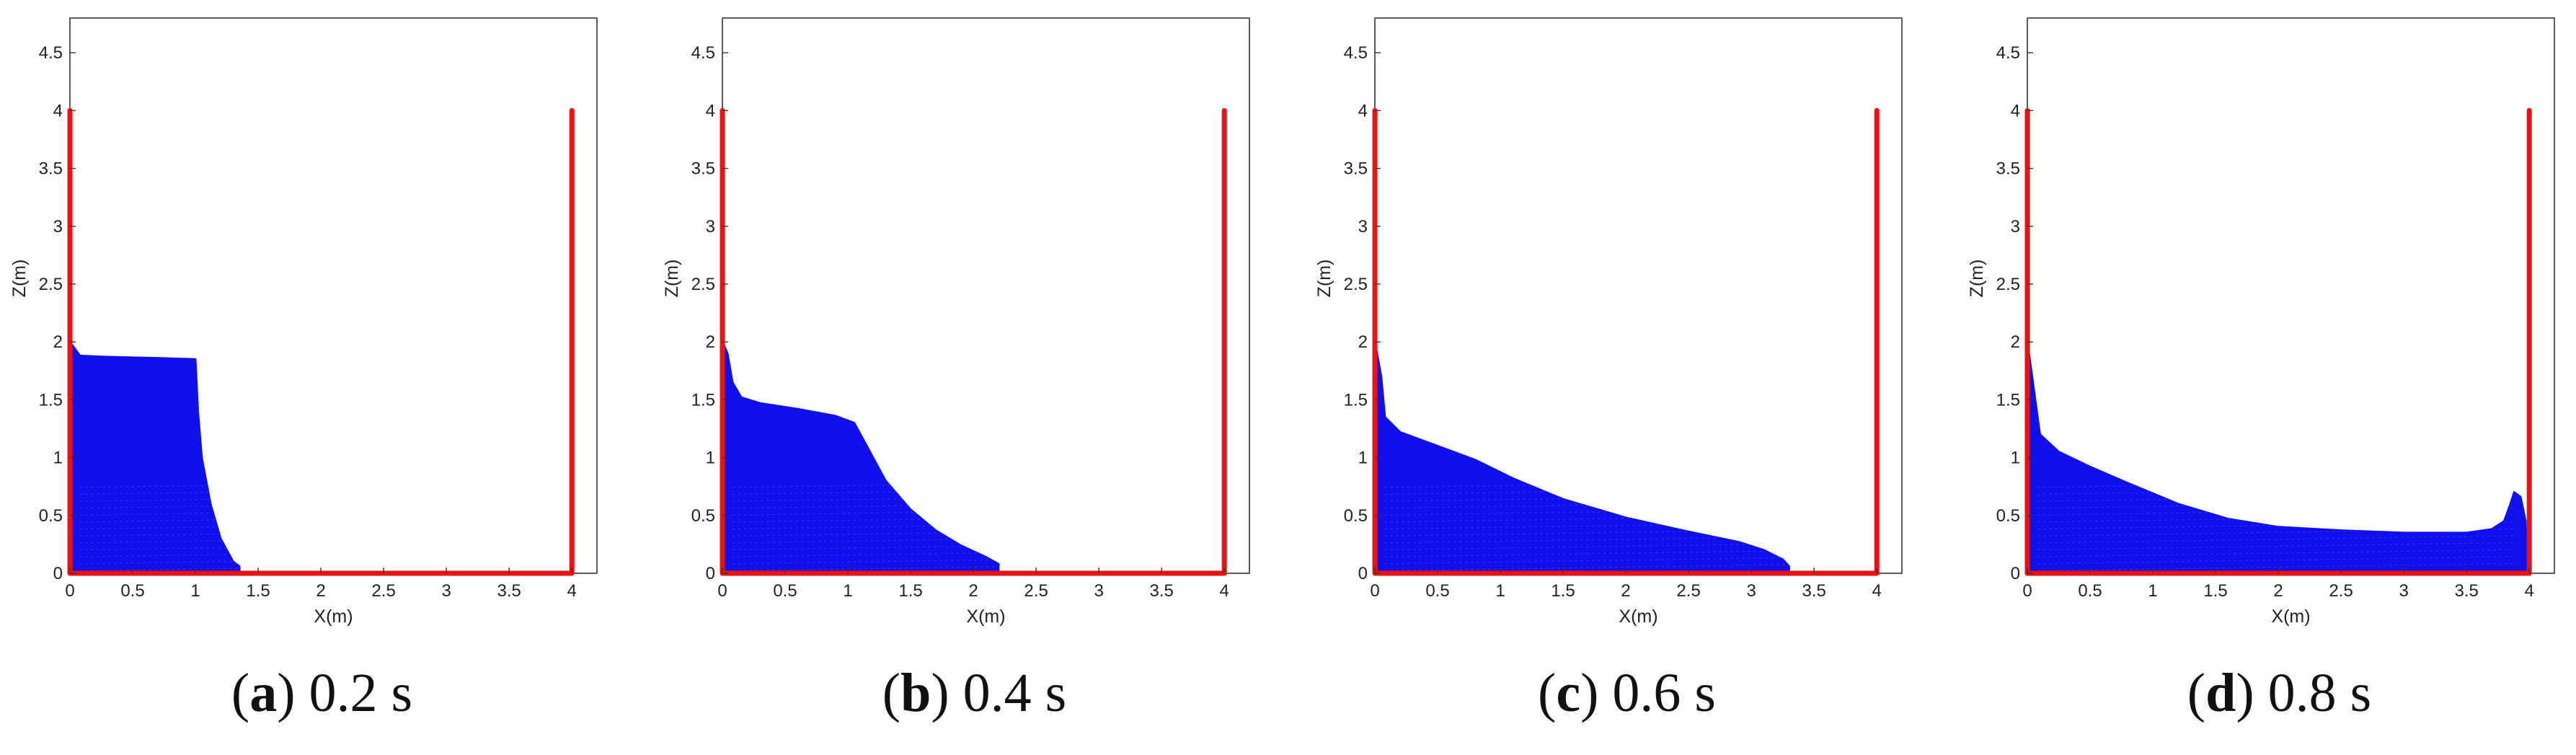  I want to click on caption-b: (b) 0.4 s, so click(974, 693).